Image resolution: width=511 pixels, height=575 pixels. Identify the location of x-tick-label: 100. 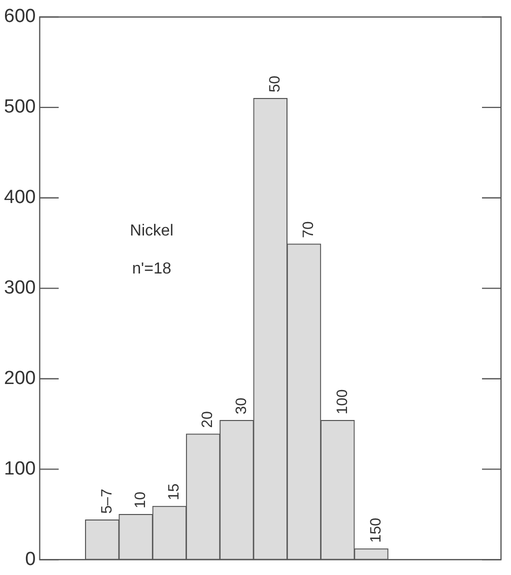
(342, 401).